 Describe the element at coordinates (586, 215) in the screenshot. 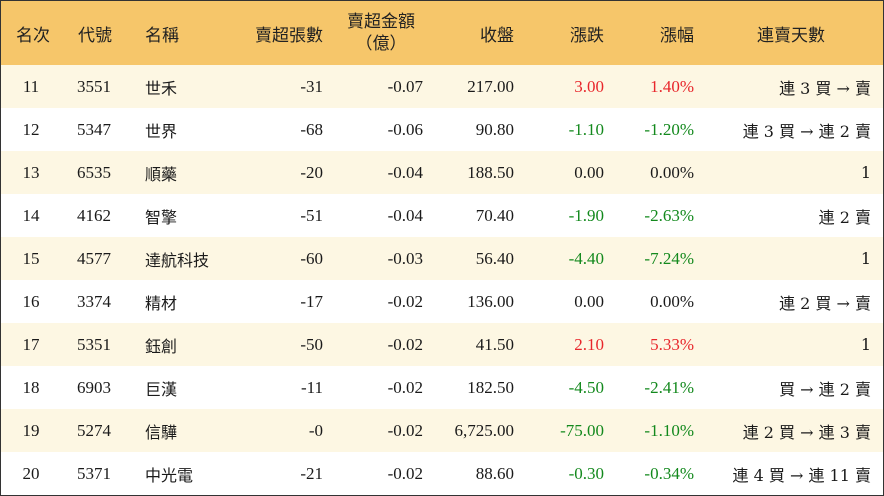

I see `cell-change: -1.90` at that location.